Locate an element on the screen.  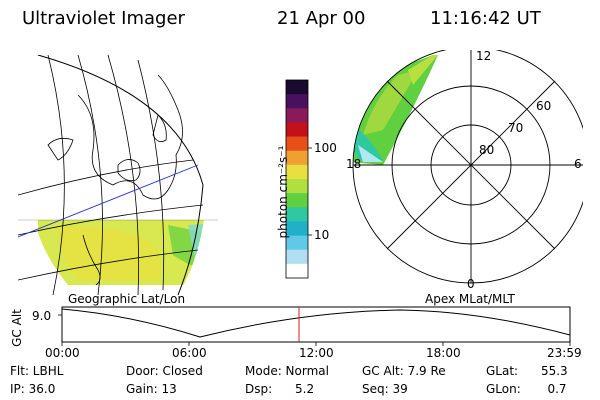
geographic-panel-label: Geographic Lat/Lon is located at coordinates (127, 299).